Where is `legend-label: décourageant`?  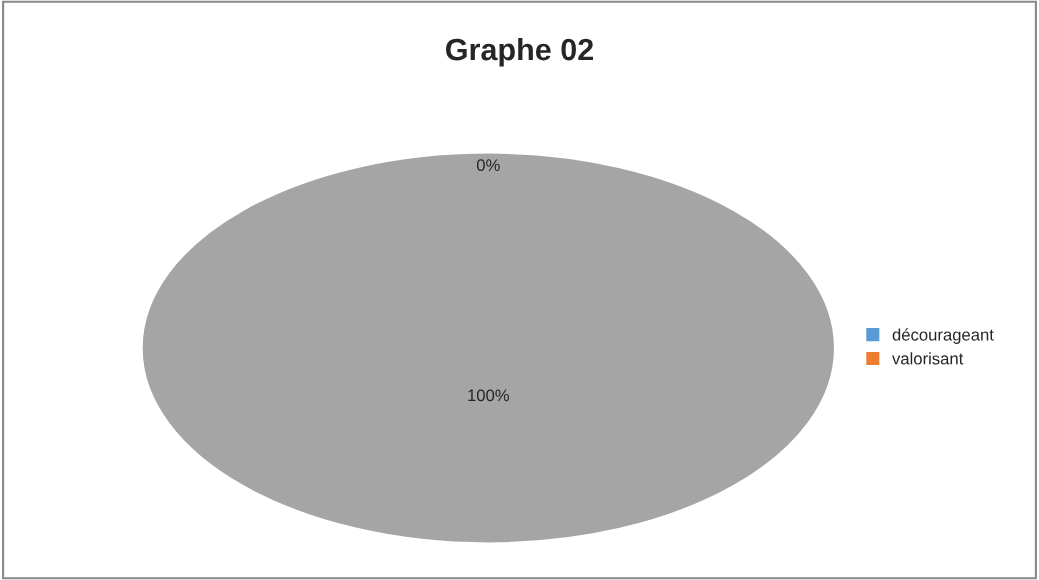
legend-label: décourageant is located at coordinates (943, 336).